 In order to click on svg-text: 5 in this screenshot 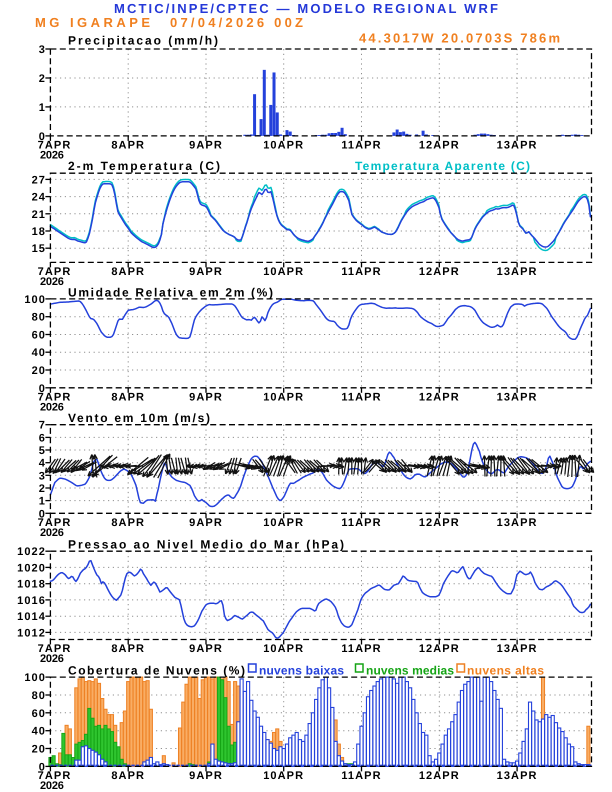, I will do `click(42, 451)`.